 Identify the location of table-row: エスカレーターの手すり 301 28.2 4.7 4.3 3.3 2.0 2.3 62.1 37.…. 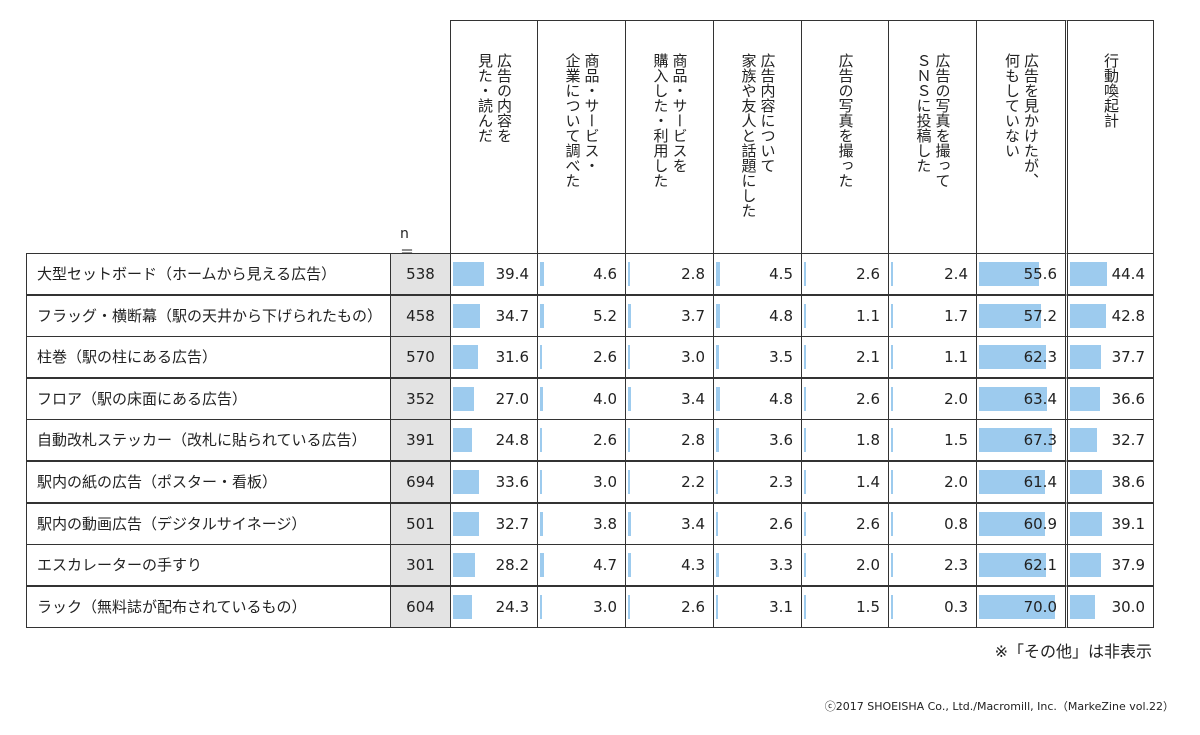
(590, 565).